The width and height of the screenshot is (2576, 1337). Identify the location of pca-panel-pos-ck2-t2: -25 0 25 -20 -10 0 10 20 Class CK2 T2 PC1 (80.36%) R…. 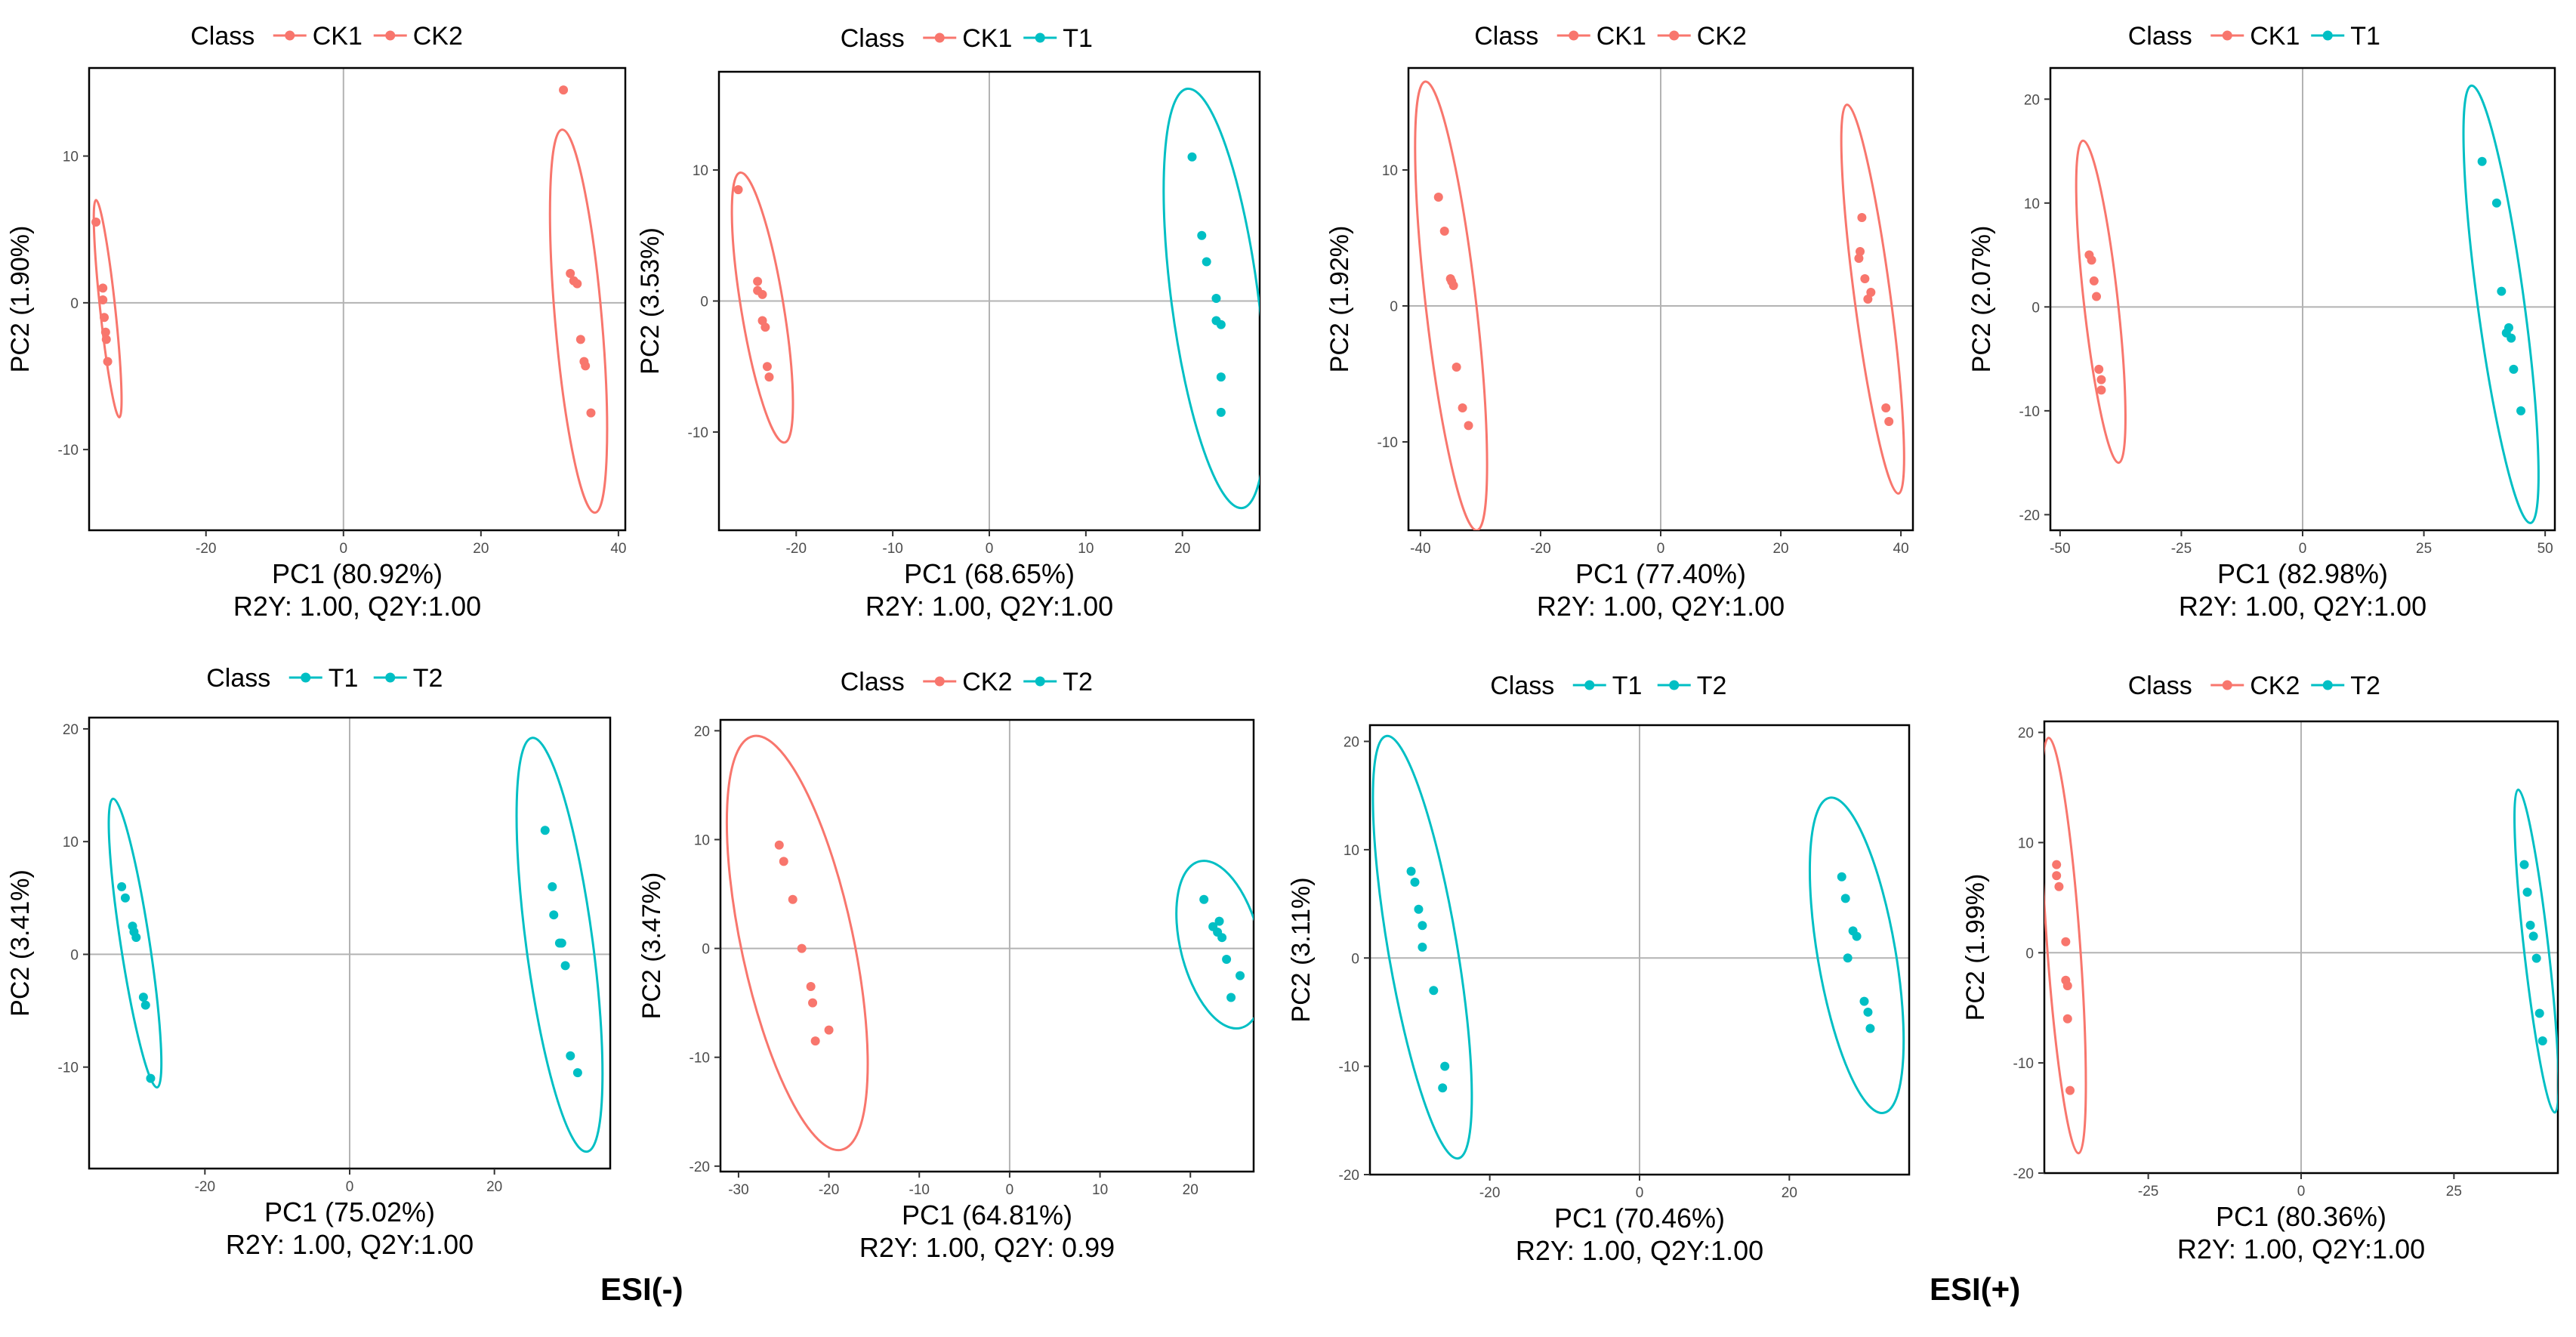
(2253, 963).